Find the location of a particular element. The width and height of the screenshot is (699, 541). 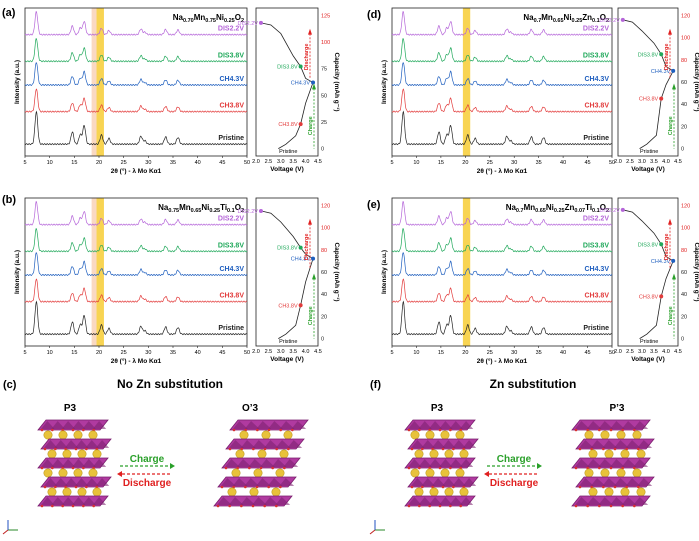

title-part: Ni is located at coordinates (205, 207).